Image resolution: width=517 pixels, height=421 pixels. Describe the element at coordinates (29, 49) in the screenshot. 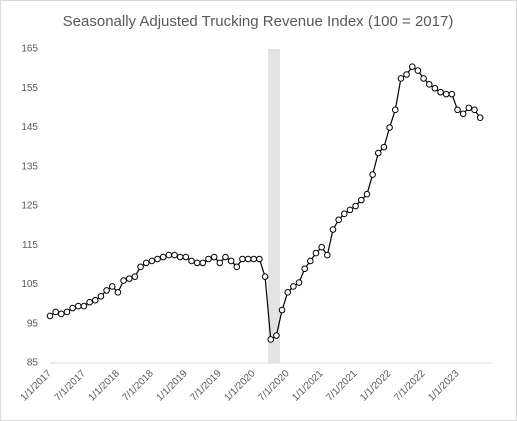

I see `y-tick-label: 165` at that location.